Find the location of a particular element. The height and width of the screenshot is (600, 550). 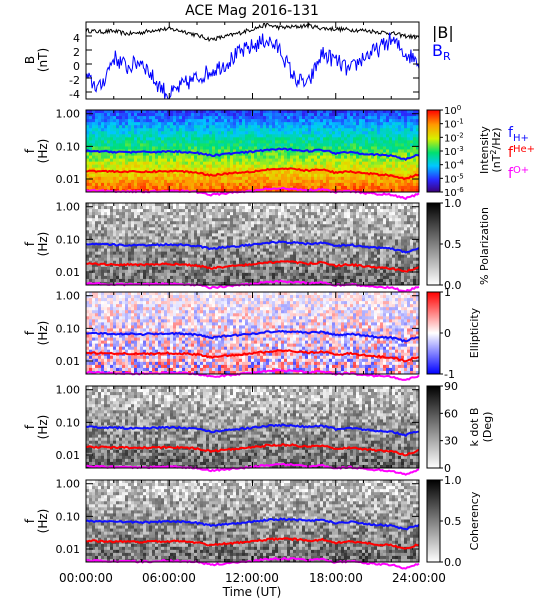

kdotb-ytick-1: 0.10 is located at coordinates (68, 422).